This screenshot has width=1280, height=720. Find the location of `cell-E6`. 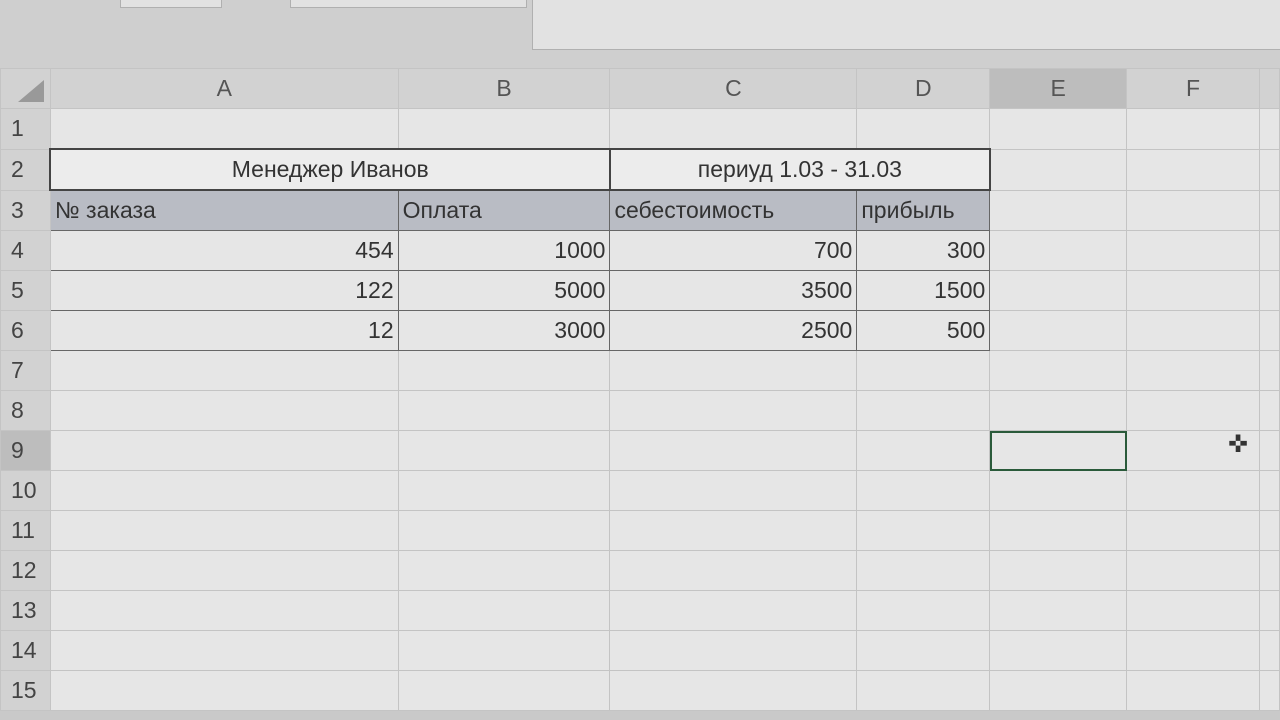

cell-E6 is located at coordinates (1058, 330).